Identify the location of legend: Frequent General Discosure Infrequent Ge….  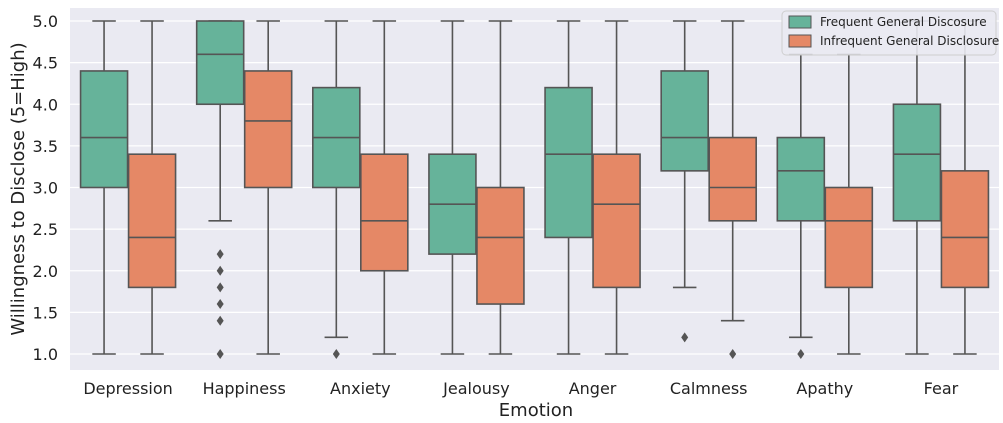
(890, 33).